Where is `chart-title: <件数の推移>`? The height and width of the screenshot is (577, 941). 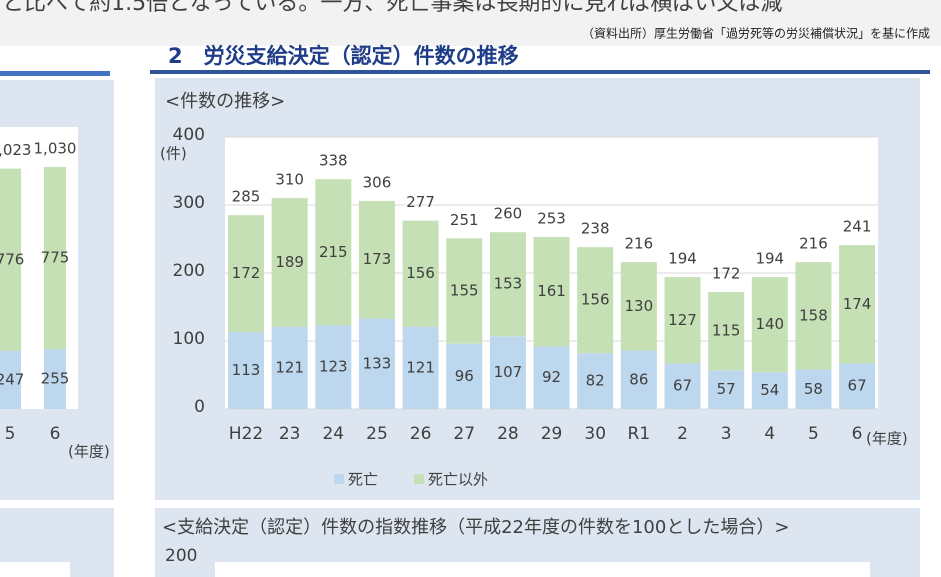
chart-title: <件数の推移> is located at coordinates (225, 101).